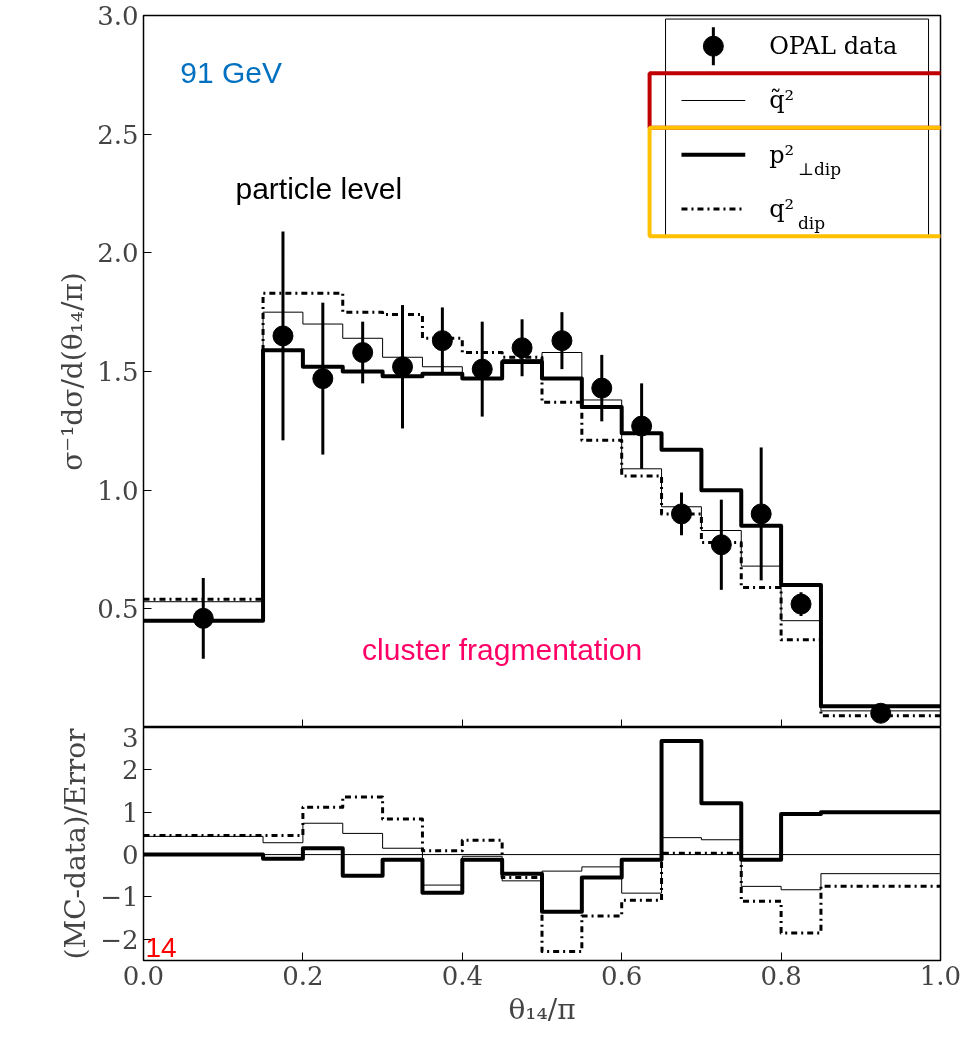 This screenshot has height=1062, width=976. Describe the element at coordinates (833, 46) in the screenshot. I see `legend-label: OPAL data` at that location.